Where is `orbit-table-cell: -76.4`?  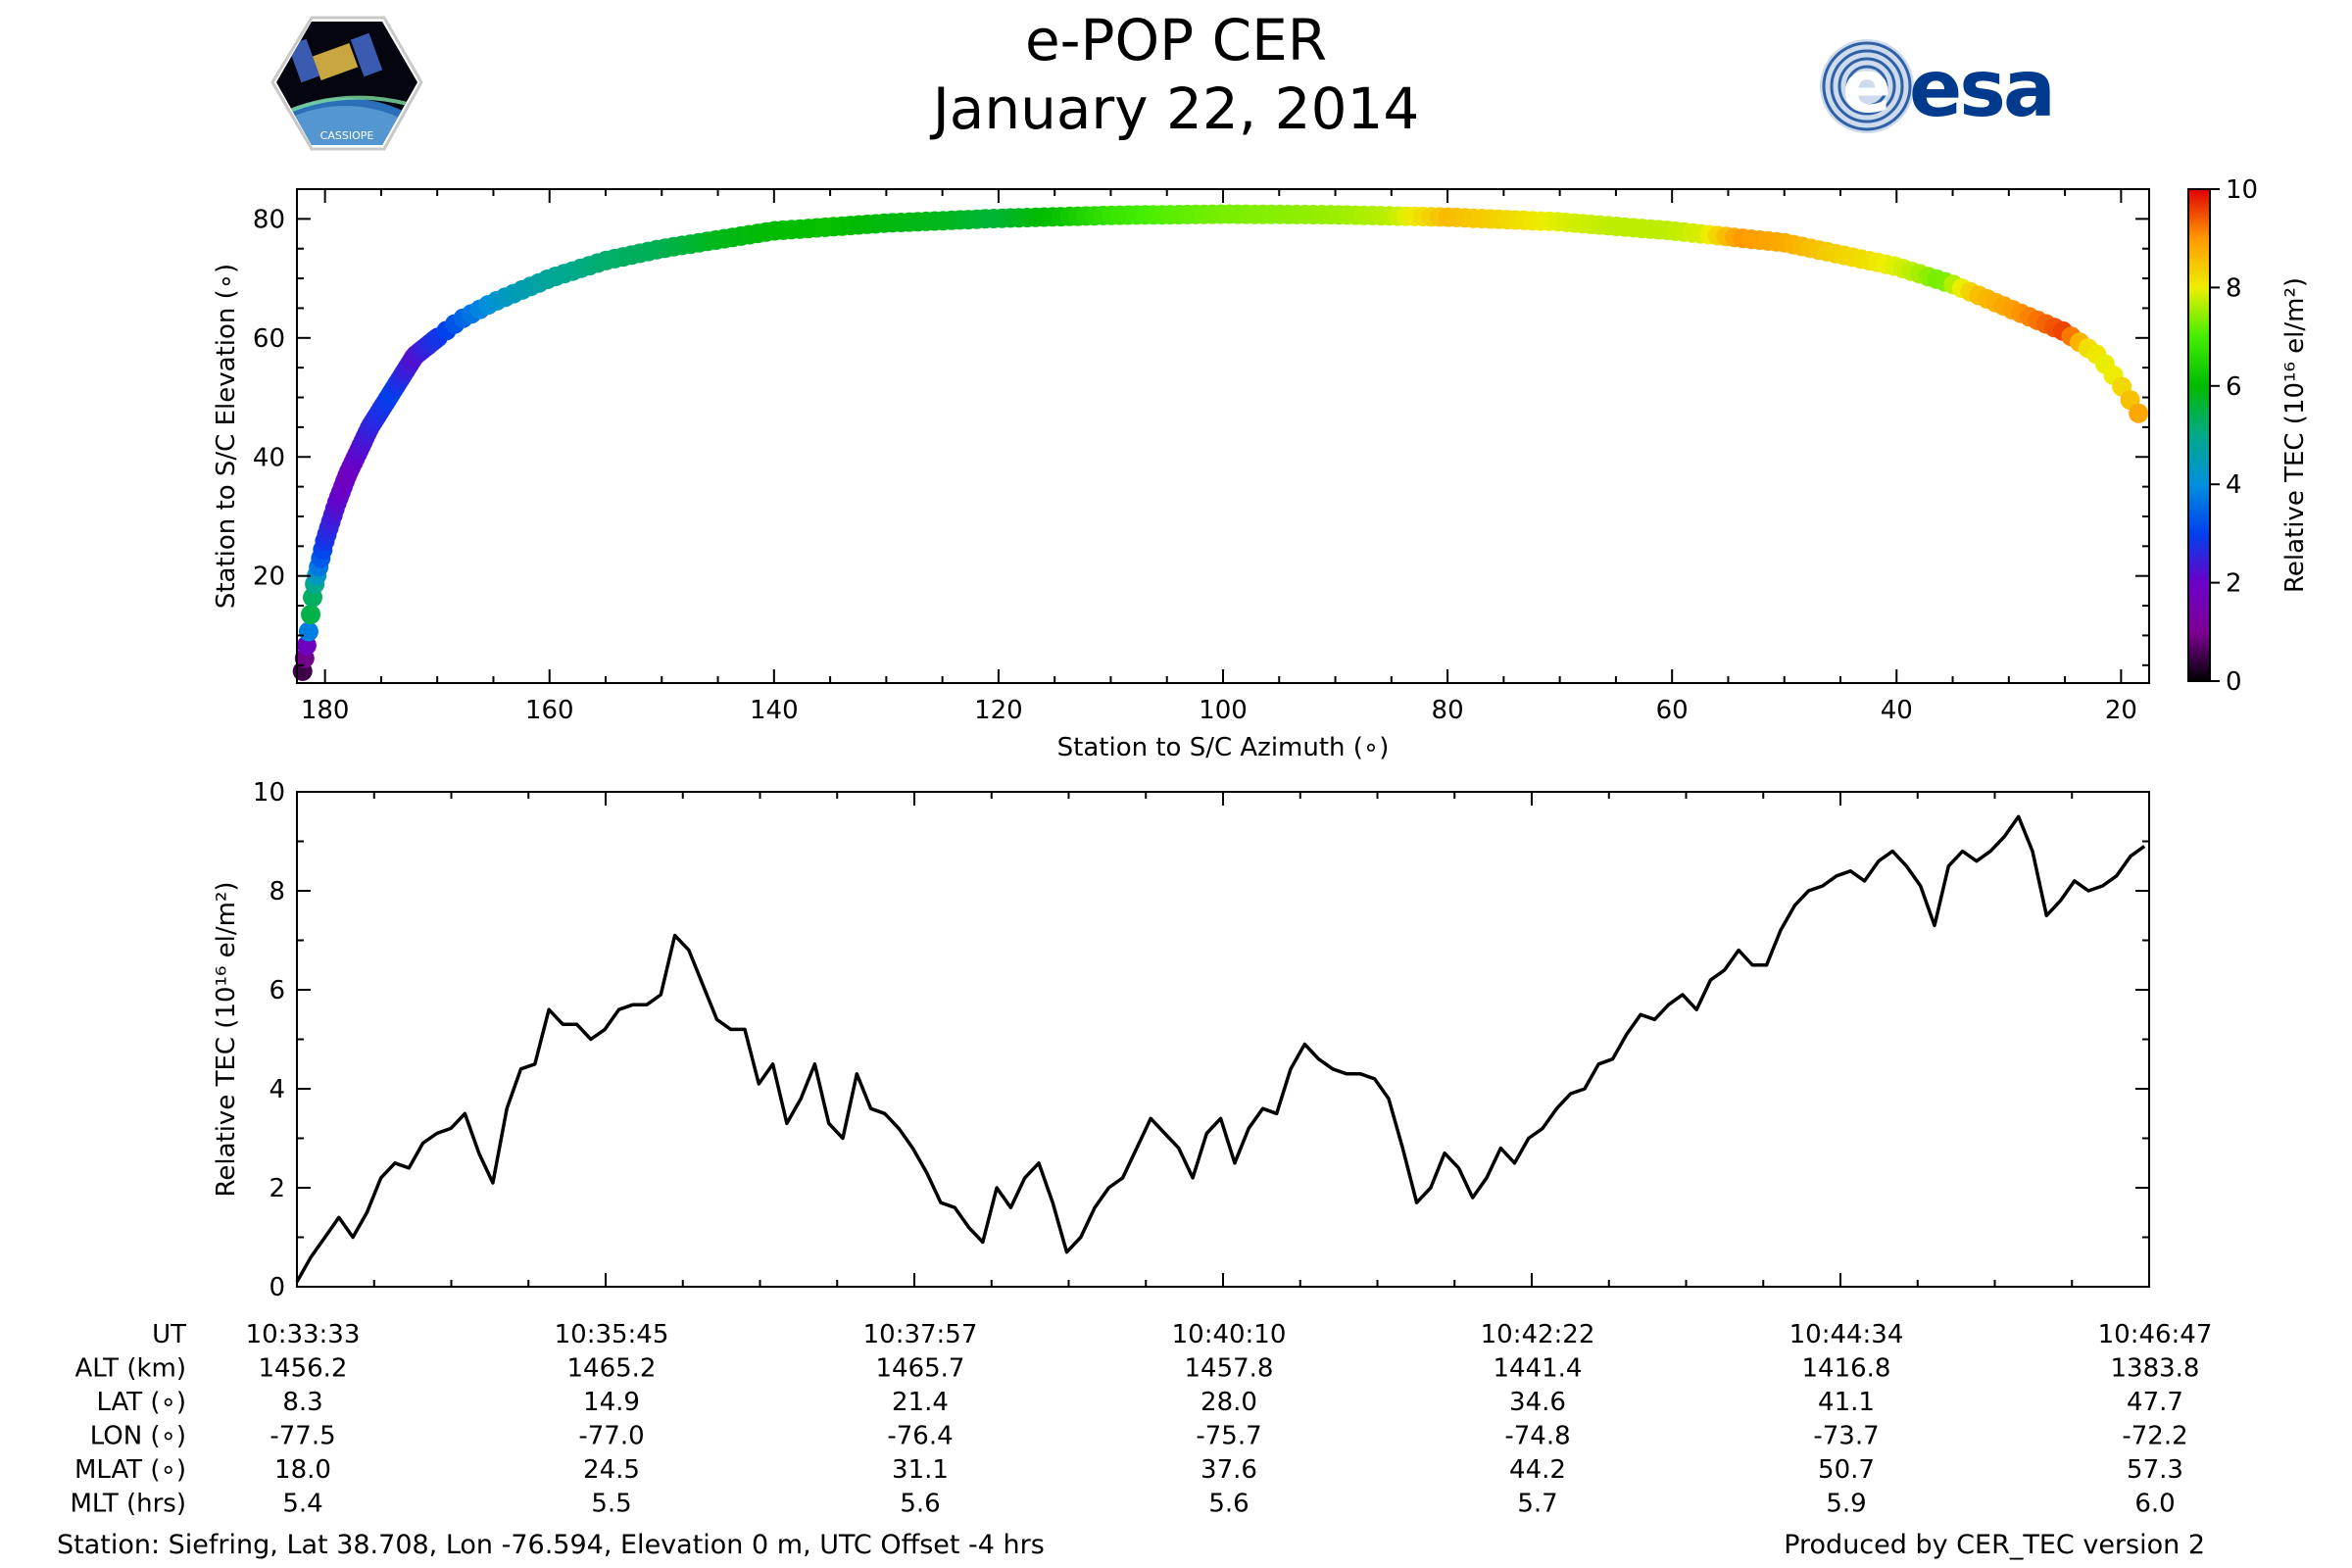 orbit-table-cell: -76.4 is located at coordinates (920, 1436).